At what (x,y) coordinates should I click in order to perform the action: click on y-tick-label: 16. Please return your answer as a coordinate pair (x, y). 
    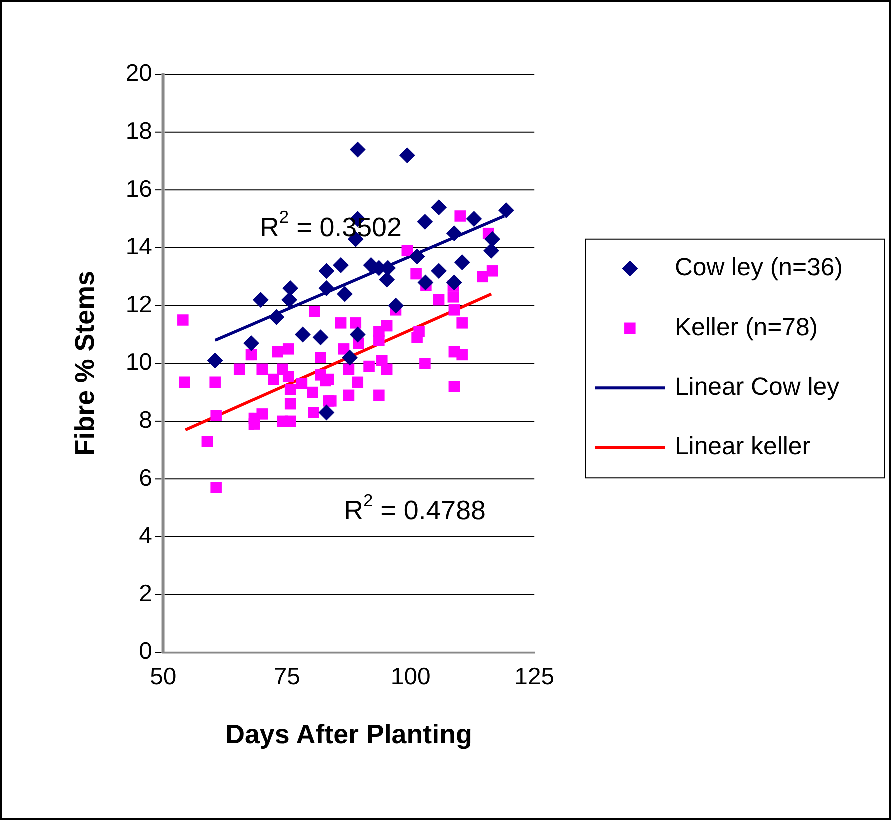
    Looking at the image, I should click on (139, 189).